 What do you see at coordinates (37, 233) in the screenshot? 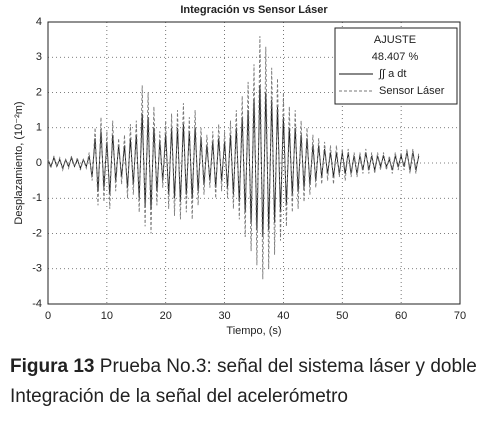
I see `y-tick-label: -2` at bounding box center [37, 233].